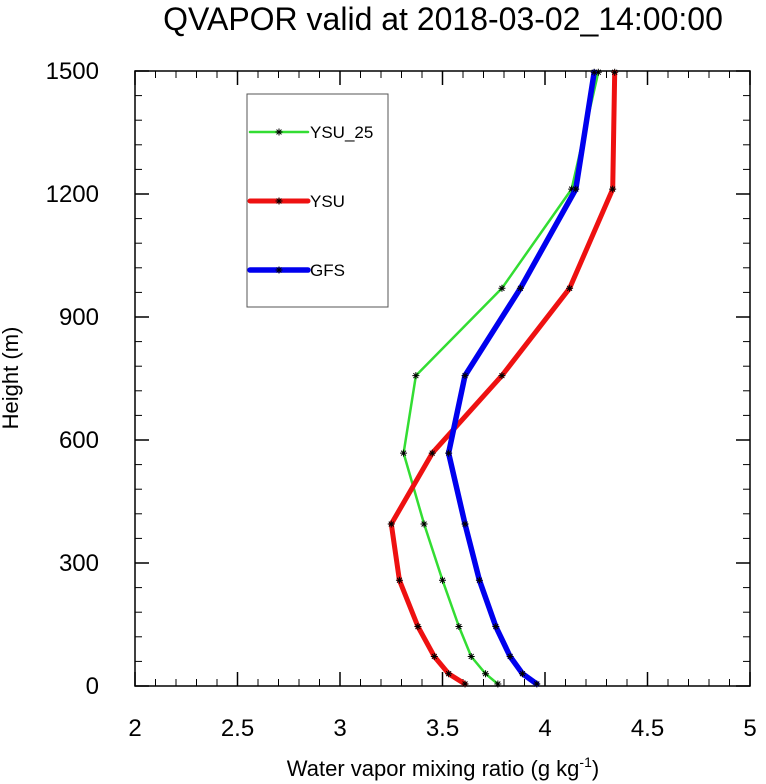 Image resolution: width=766 pixels, height=784 pixels. I want to click on x-tick-label: 2.5, so click(237, 728).